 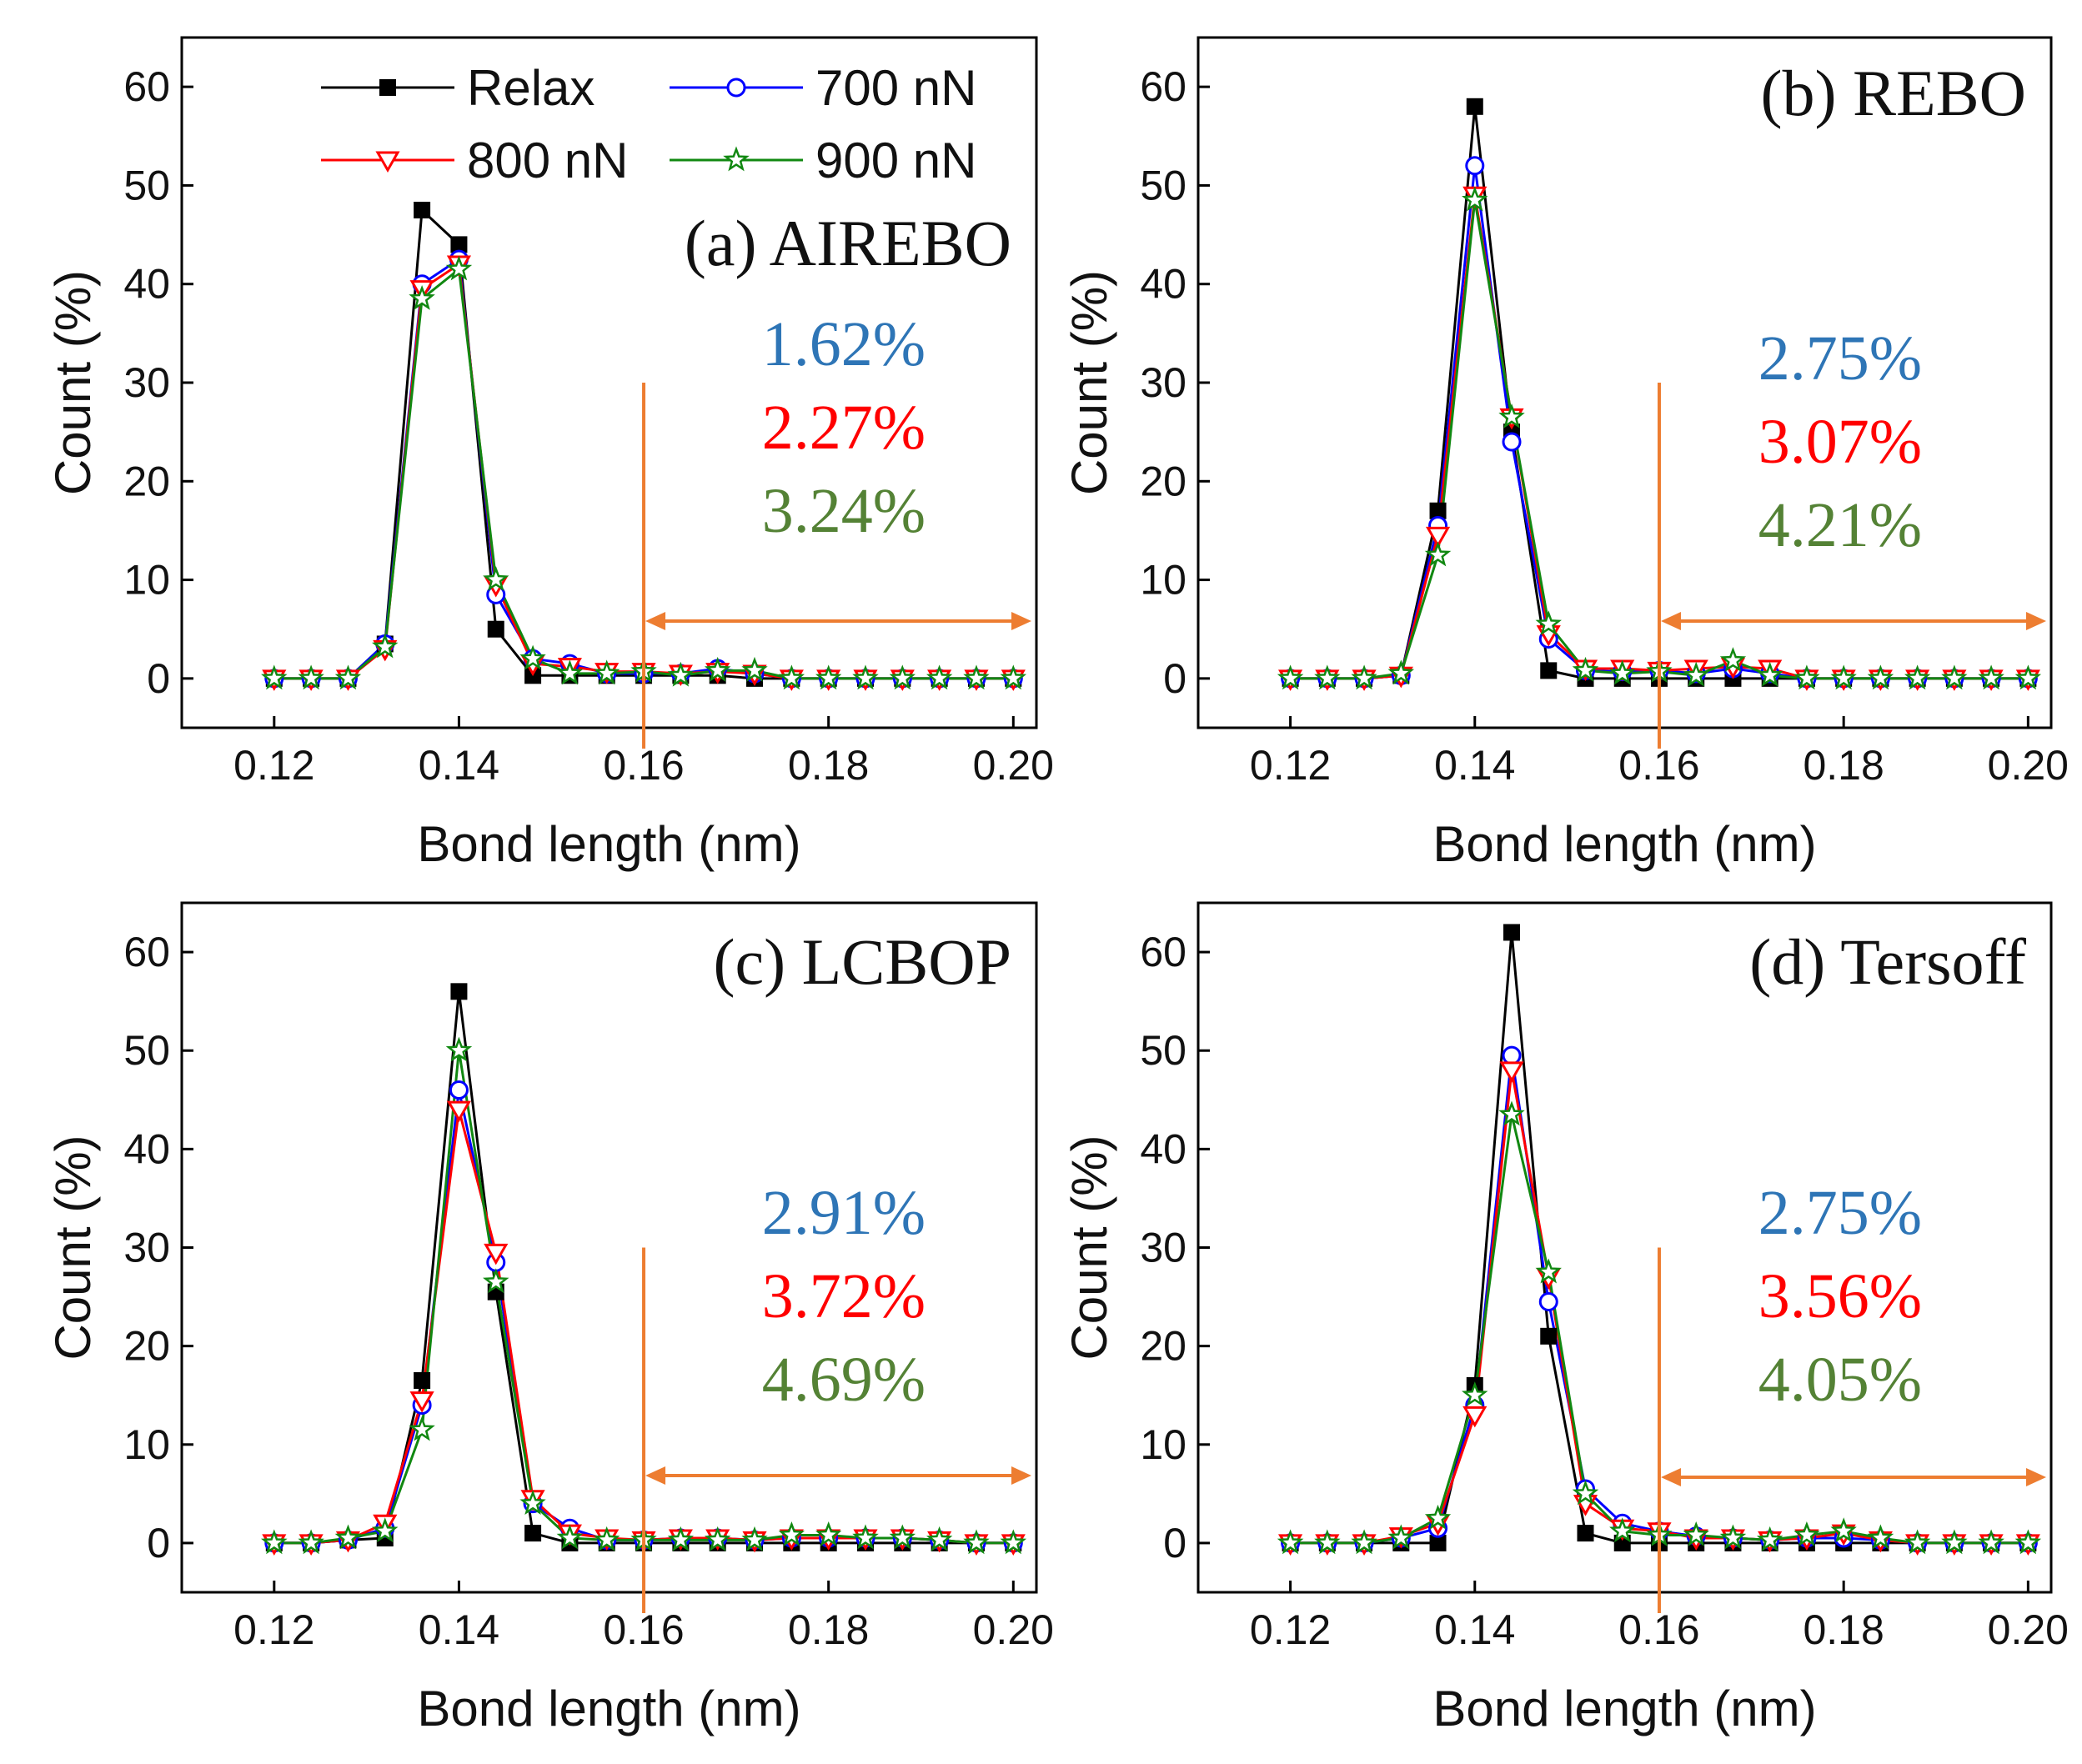 What do you see at coordinates (387, 87) in the screenshot?
I see `legend-marker-relax` at bounding box center [387, 87].